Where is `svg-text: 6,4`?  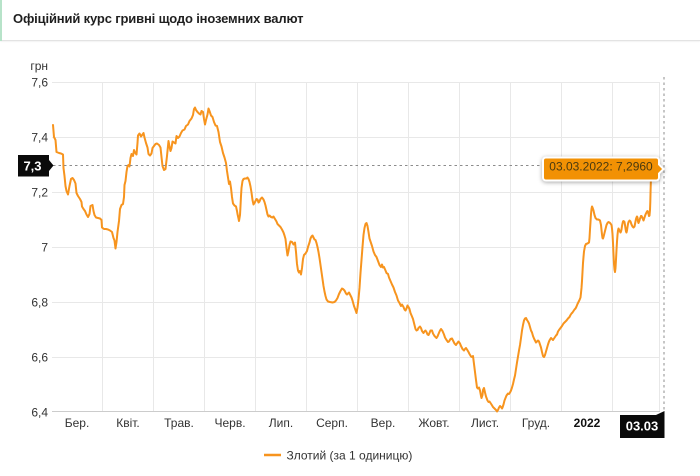
svg-text: 6,4 is located at coordinates (39, 413).